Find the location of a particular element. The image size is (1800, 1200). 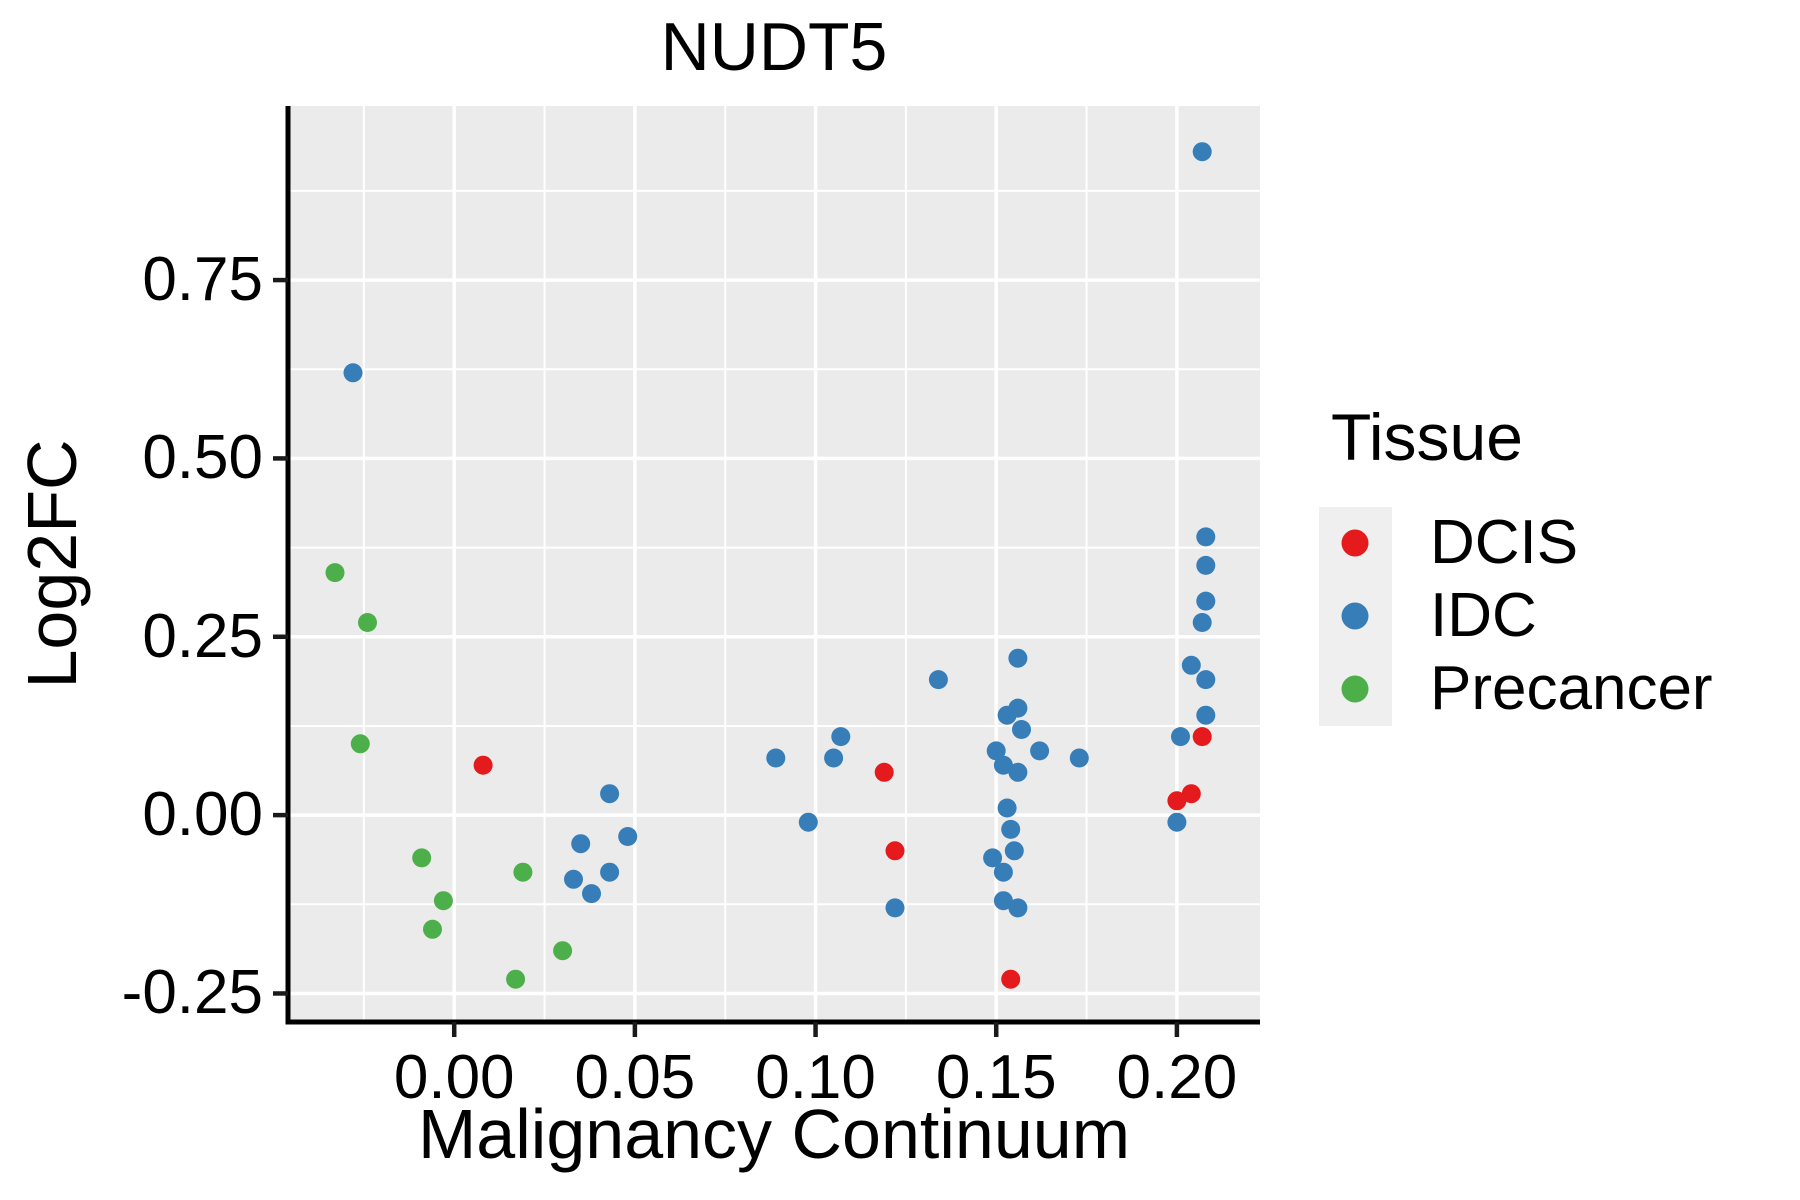

legend-label: DCIS is located at coordinates (1504, 542).